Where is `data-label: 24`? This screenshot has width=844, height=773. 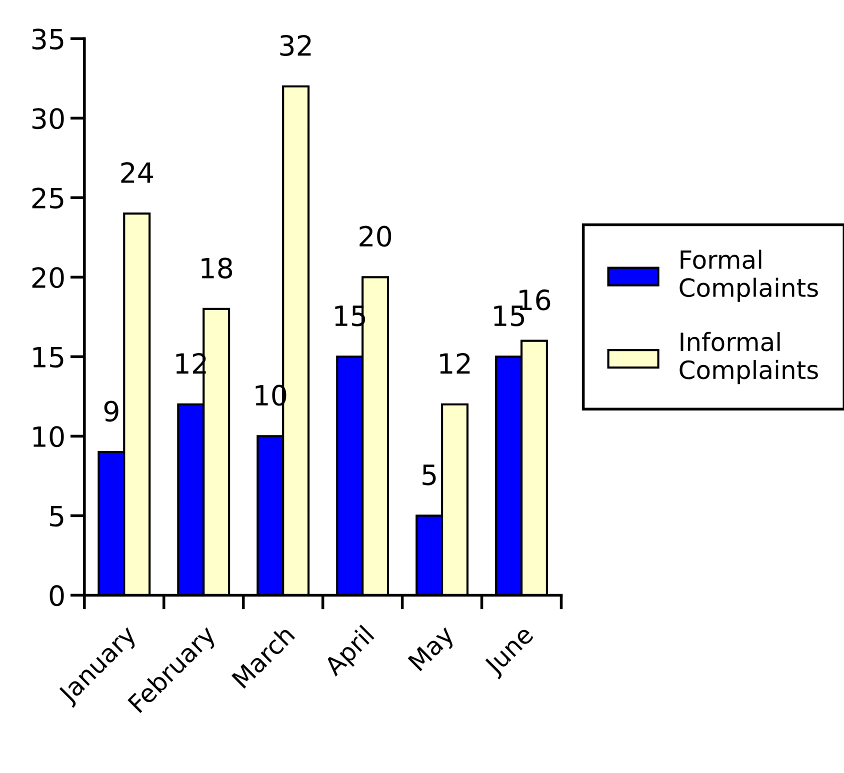
data-label: 24 is located at coordinates (137, 172).